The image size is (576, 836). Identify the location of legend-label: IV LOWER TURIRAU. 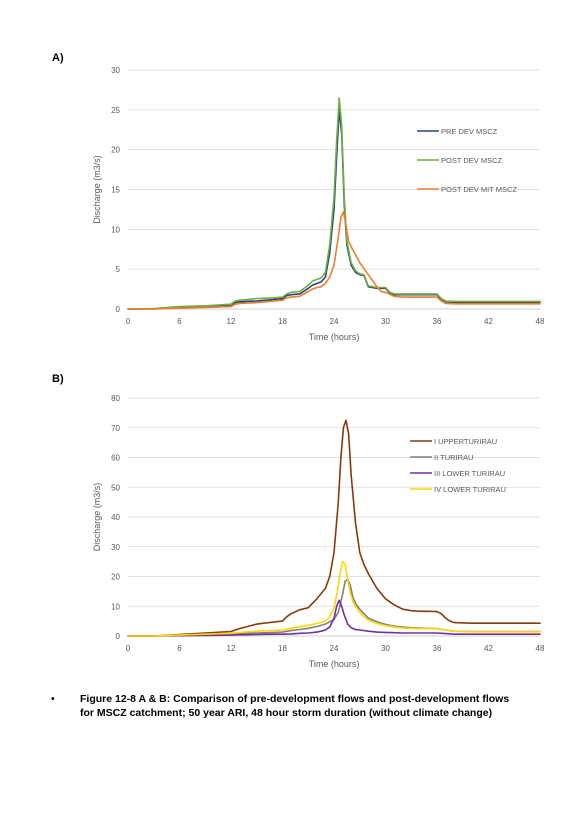
(470, 489).